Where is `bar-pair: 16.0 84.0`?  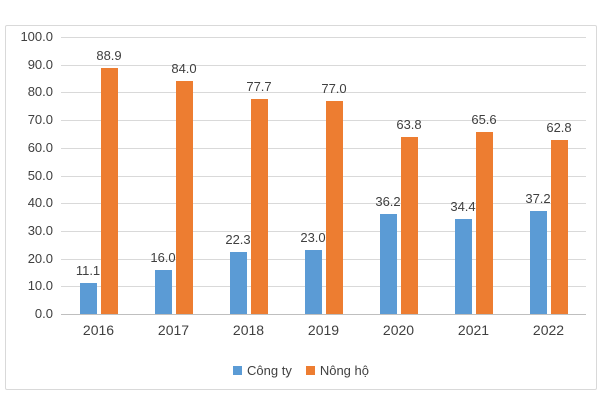
bar-pair: 16.0 84.0 is located at coordinates (173, 187).